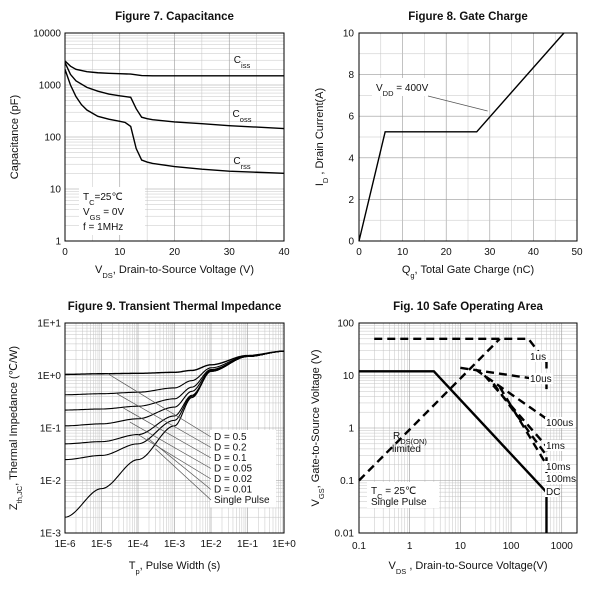  Describe the element at coordinates (49, 376) in the screenshot. I see `y-tick-label: 1E+0` at that location.